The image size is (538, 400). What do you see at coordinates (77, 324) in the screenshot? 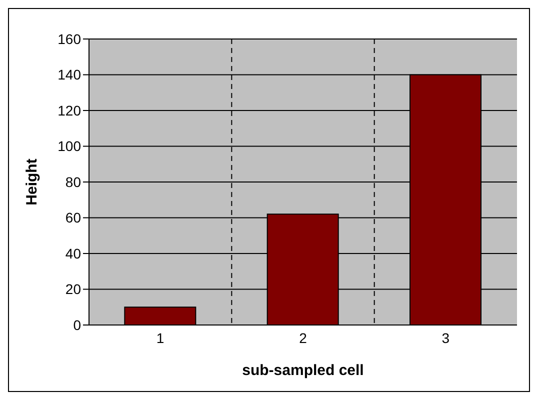
I see `y-tick-label: 0` at bounding box center [77, 324].